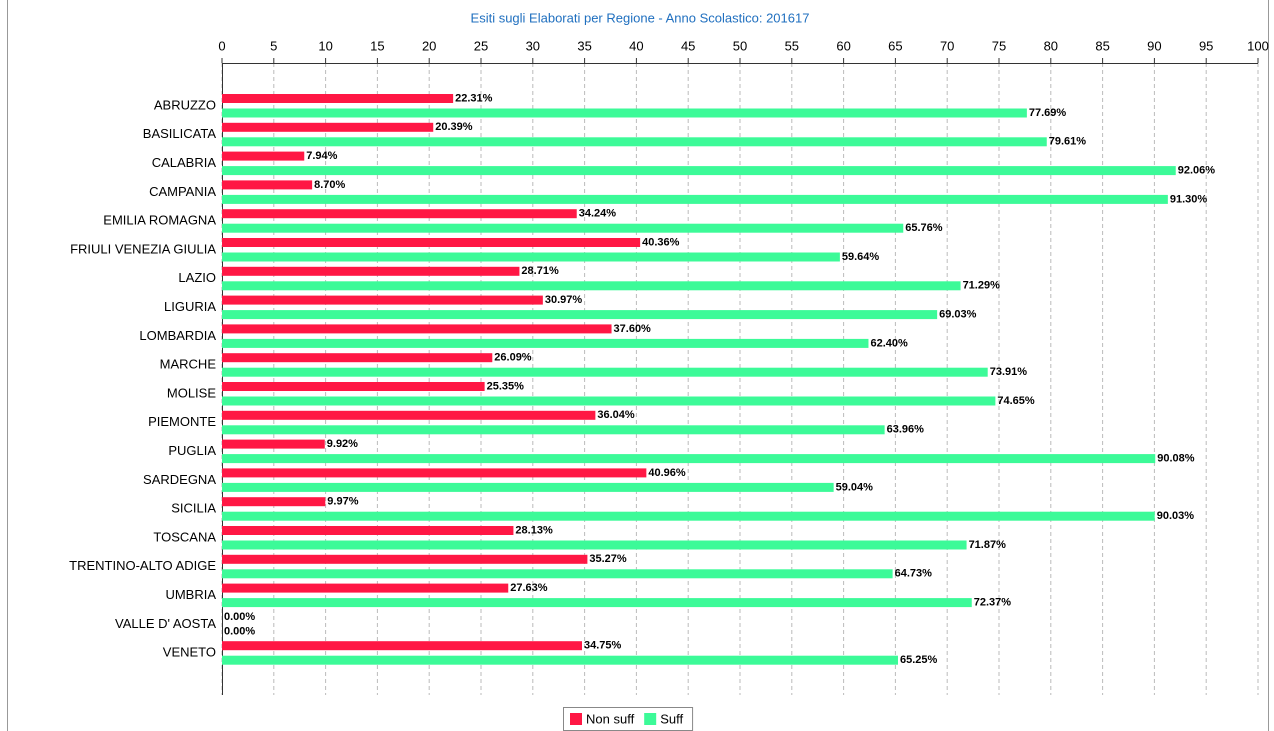 Image resolution: width=1274 pixels, height=731 pixels. Describe the element at coordinates (342, 502) in the screenshot. I see `value-label: 9.97%` at that location.